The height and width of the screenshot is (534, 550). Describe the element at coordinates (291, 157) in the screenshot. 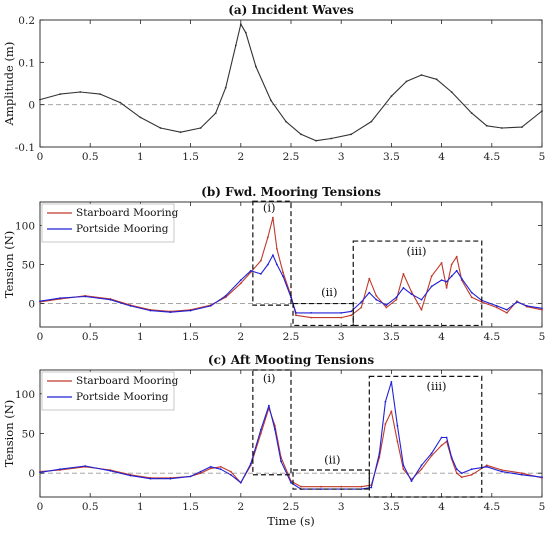

I see `x-tick-label: 2.5` at that location.